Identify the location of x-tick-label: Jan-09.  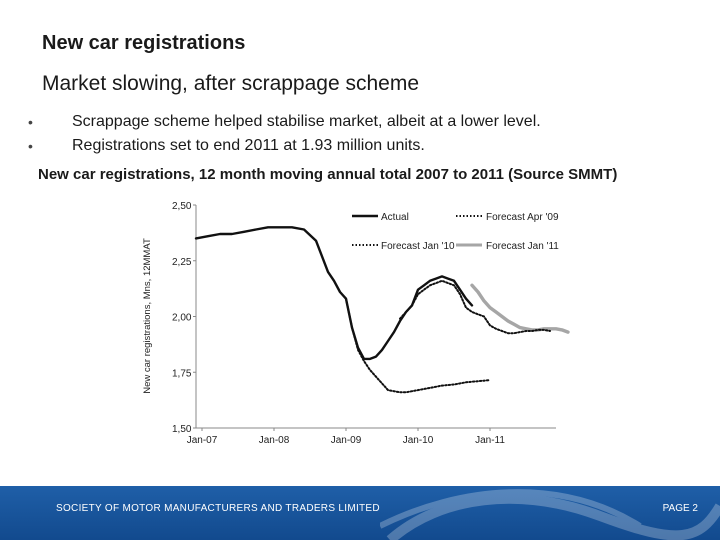
(346, 440).